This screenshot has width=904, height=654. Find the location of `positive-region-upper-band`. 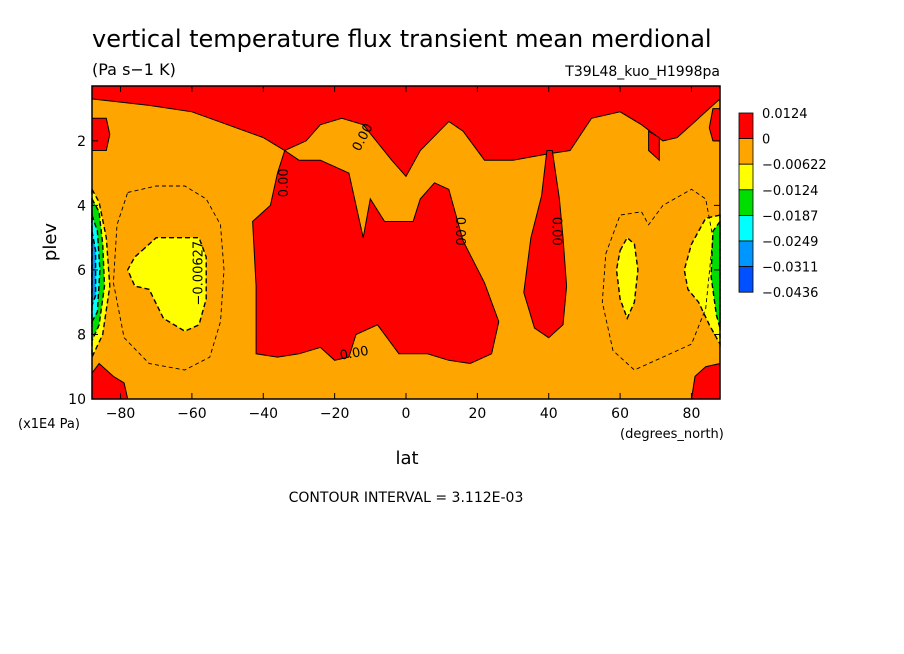

positive-region-upper-band is located at coordinates (406, 131).